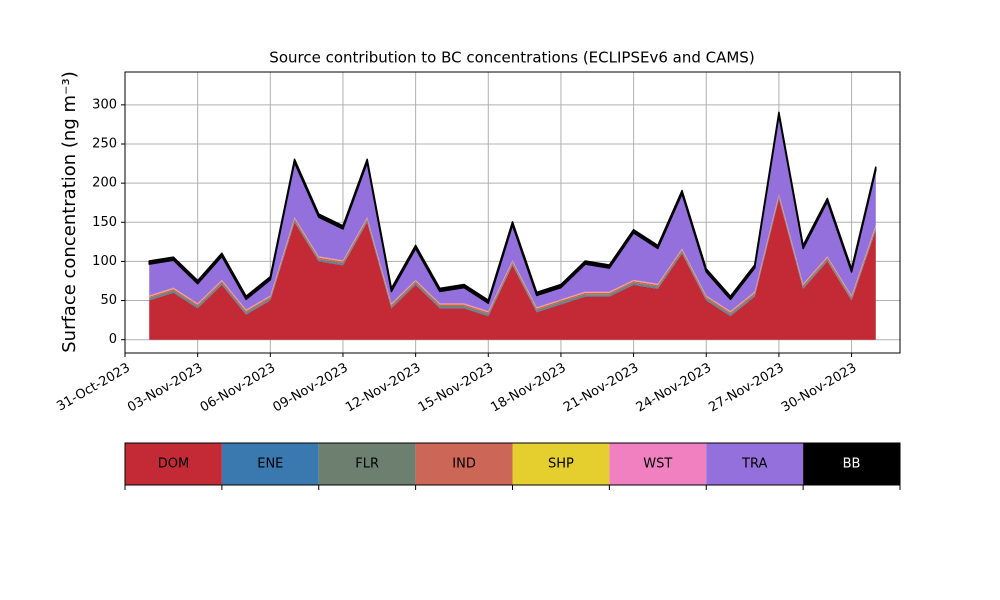 The width and height of the screenshot is (1000, 600). Describe the element at coordinates (383, 388) in the screenshot. I see `x-tick-label: 12-Nov-2023` at that location.